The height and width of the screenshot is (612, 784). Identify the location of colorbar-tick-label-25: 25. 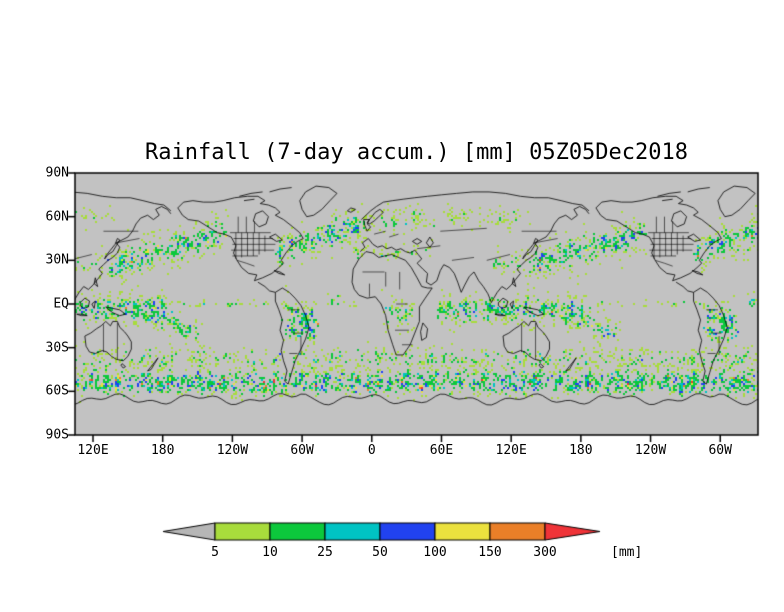
(325, 552).